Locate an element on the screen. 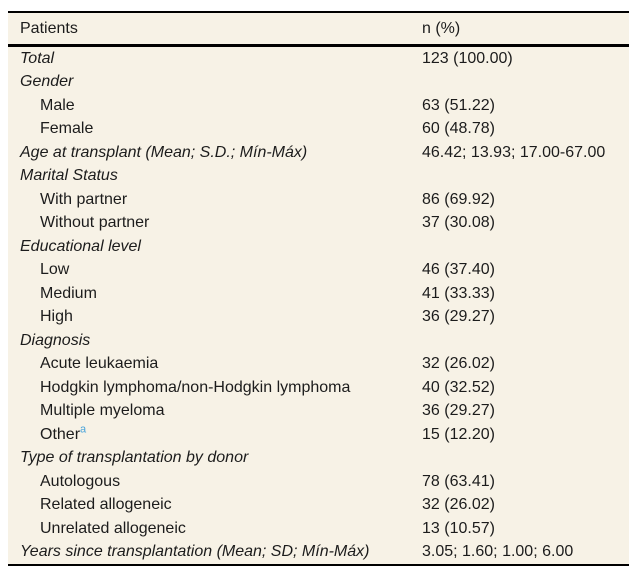 The height and width of the screenshot is (578, 638). row-label: Acute leukaemia is located at coordinates (99, 364).